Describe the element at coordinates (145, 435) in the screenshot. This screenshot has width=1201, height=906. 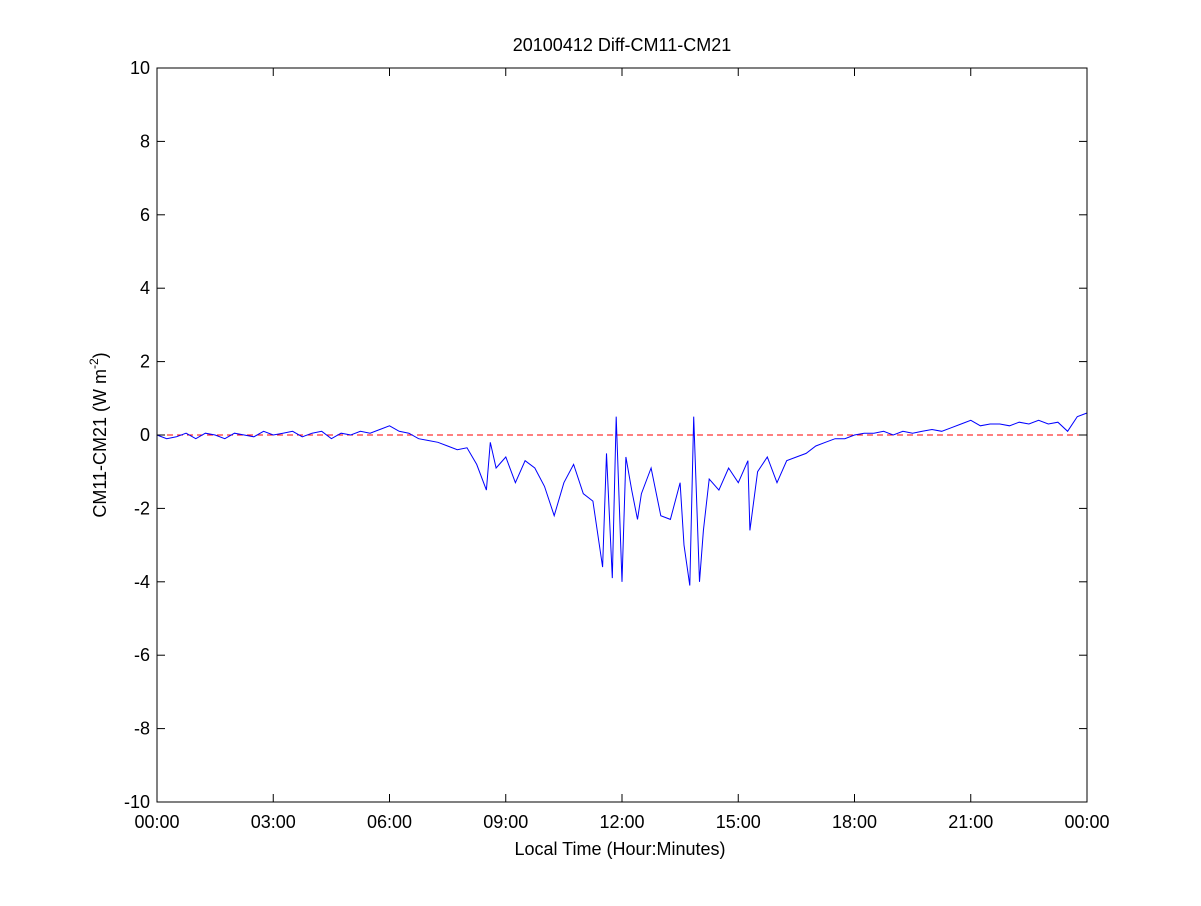
I see `y-tick-label: 0` at that location.